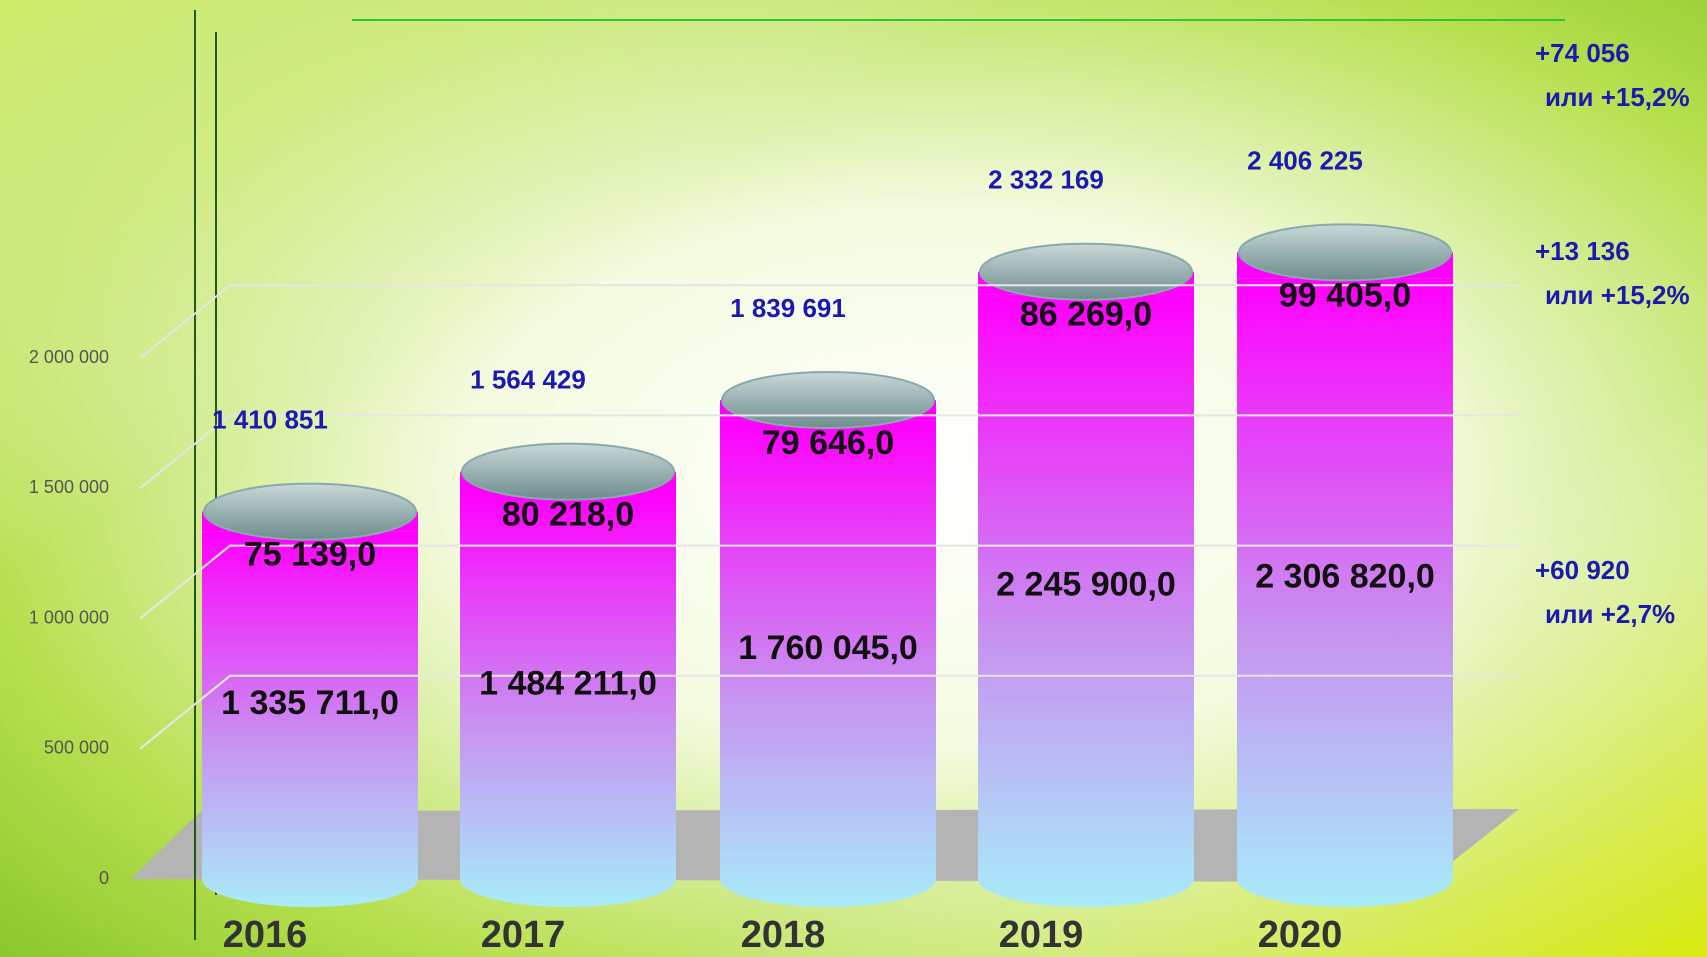 The height and width of the screenshot is (957, 1707). Describe the element at coordinates (310, 703) in the screenshot. I see `value-label: 1 335 711,0` at that location.